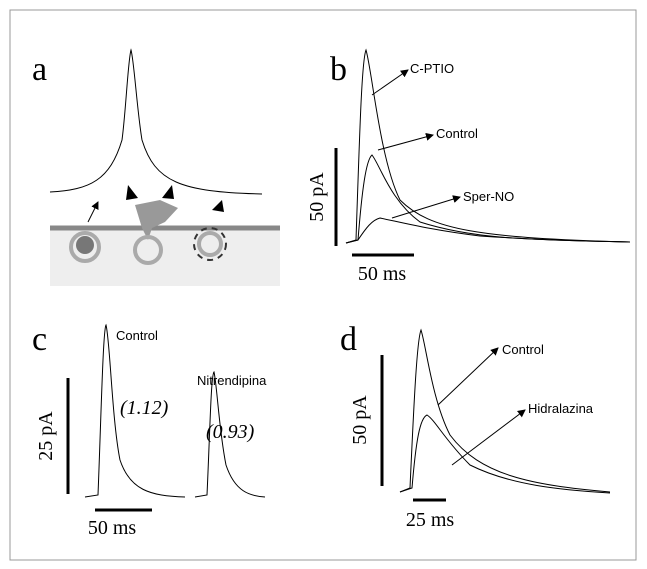  I want to click on trace, so click(156, 121).